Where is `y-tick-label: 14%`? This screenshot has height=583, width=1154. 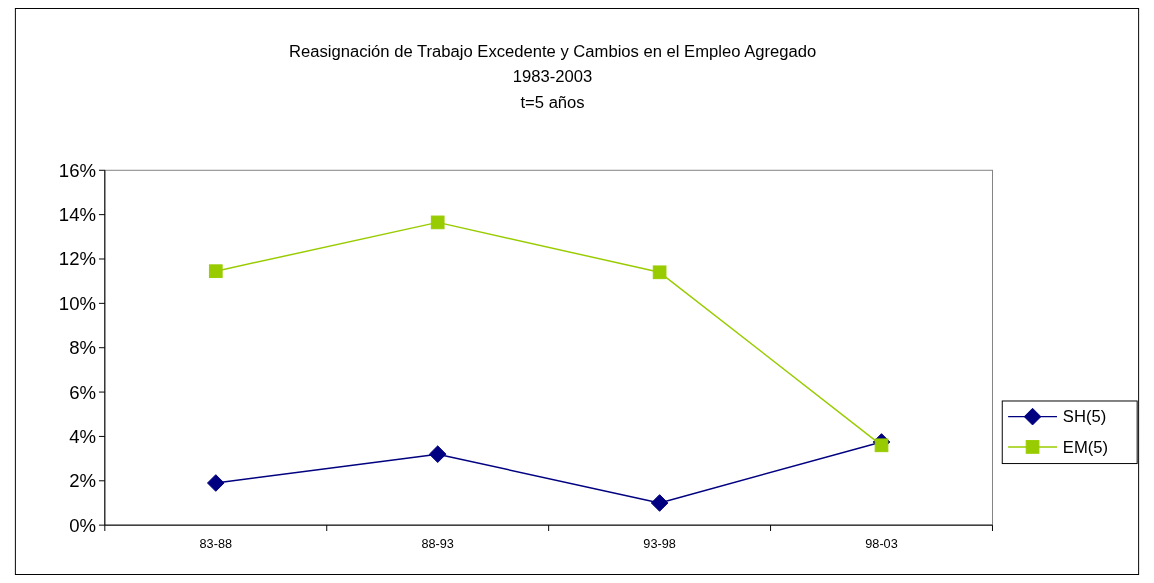 y-tick-label: 14% is located at coordinates (77, 215).